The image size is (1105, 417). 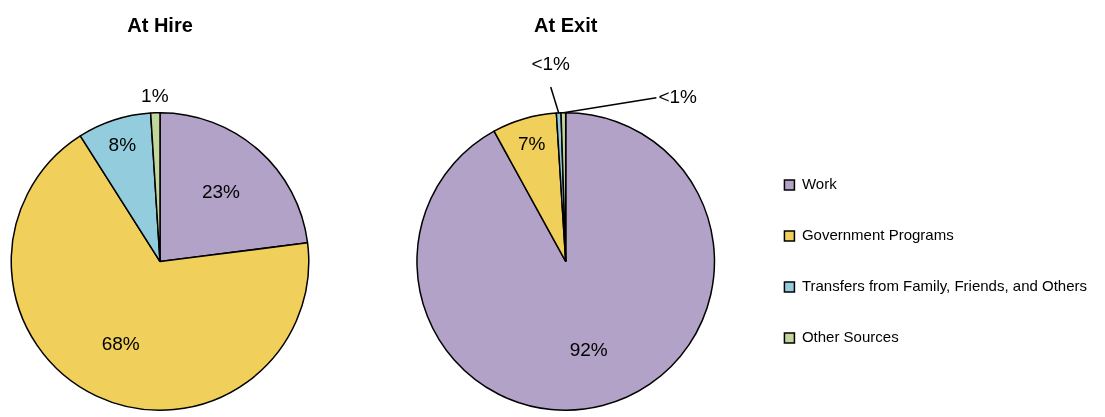 I want to click on data-label: 8%, so click(x=122, y=144).